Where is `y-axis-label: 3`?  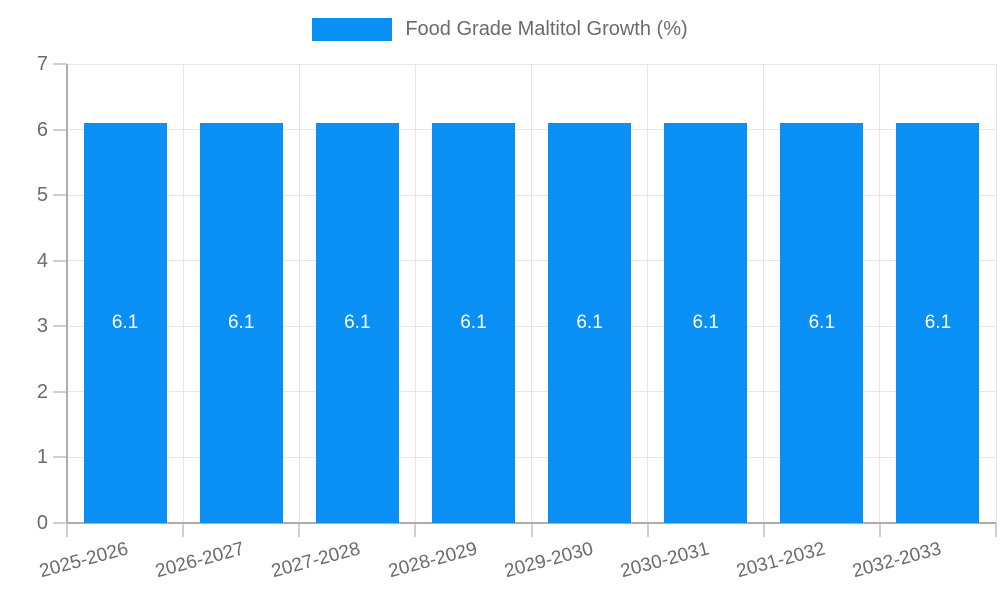
y-axis-label: 3 is located at coordinates (42, 326).